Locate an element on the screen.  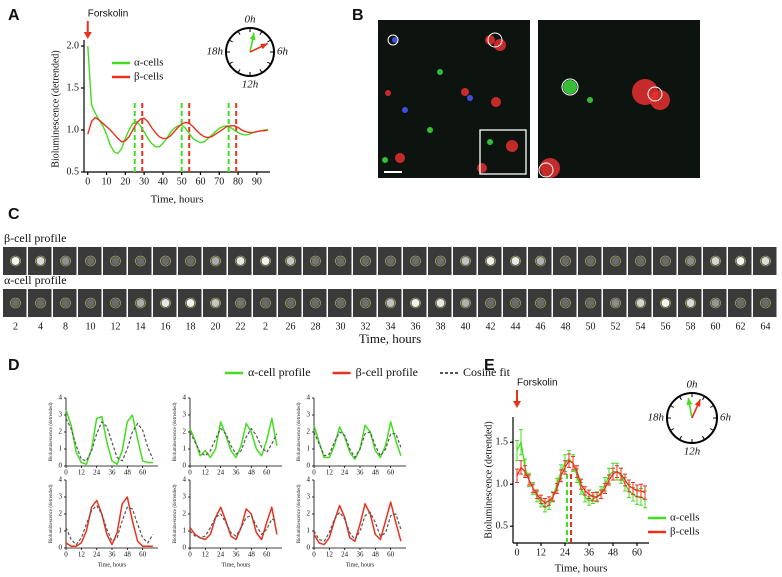
y-tick-label: 3 is located at coordinates (309, 415).